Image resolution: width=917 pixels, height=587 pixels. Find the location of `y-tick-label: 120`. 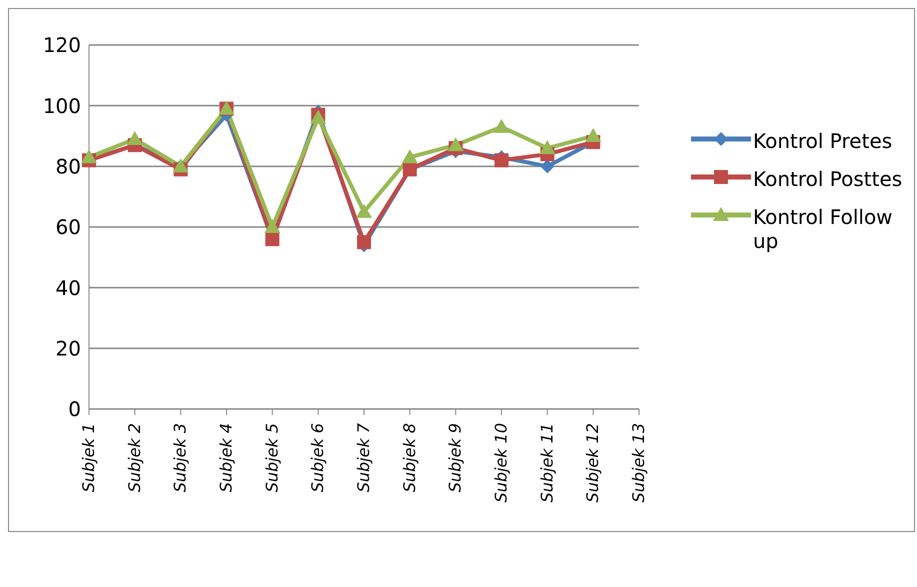

y-tick-label: 120 is located at coordinates (61, 45).